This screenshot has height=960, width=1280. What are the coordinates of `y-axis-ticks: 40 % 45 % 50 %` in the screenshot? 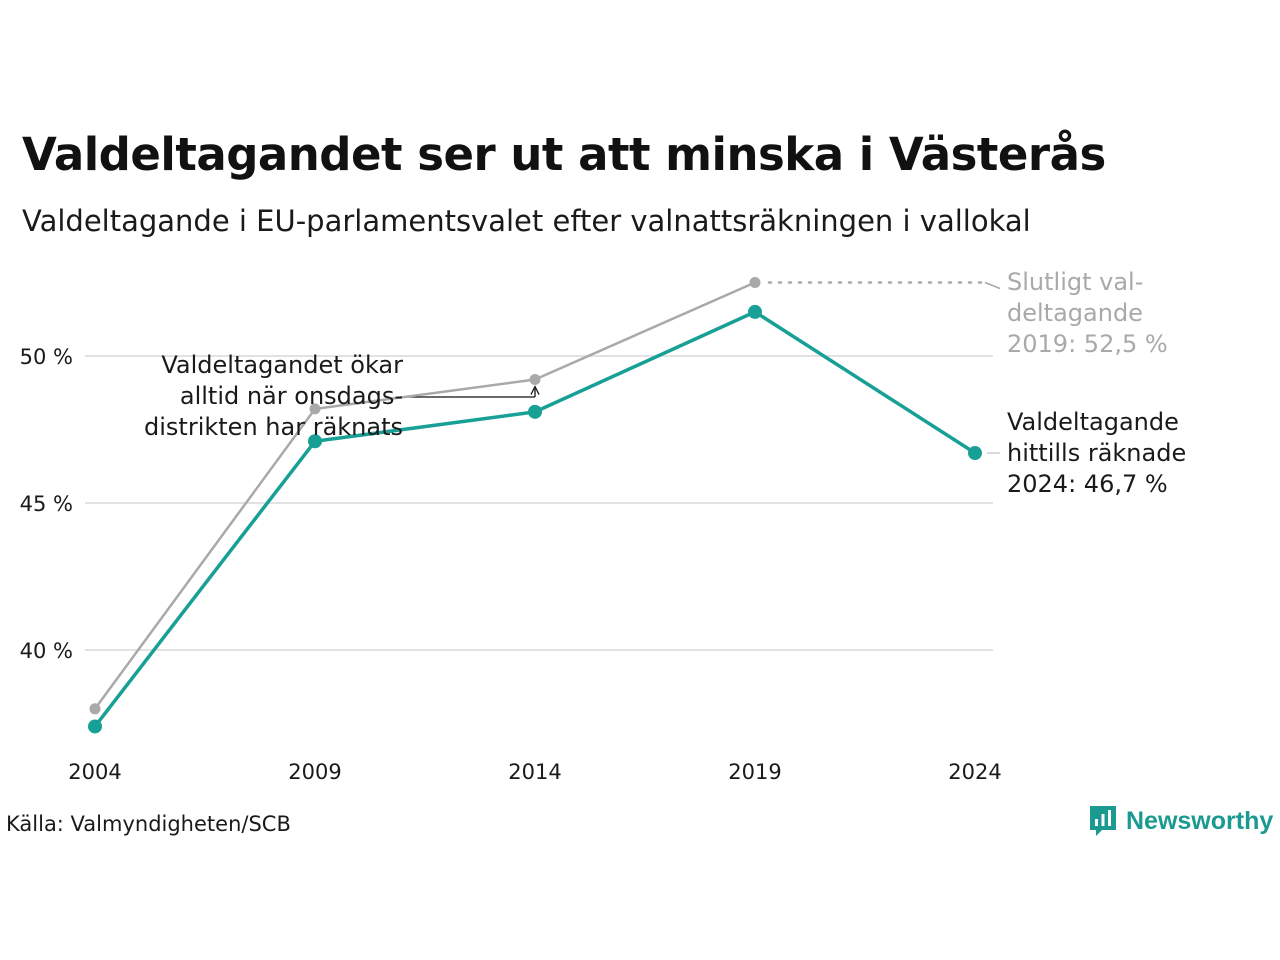 It's located at (46, 504).